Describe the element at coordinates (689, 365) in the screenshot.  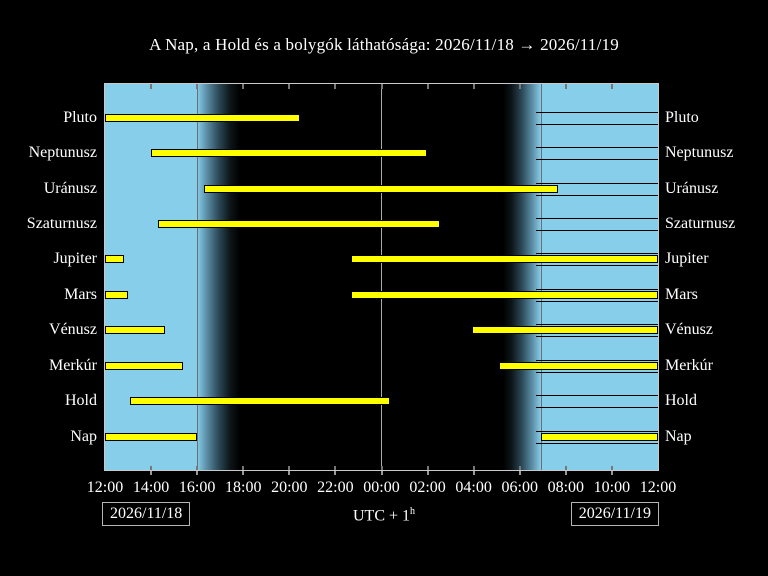
I see `y-label-right-merkúr: Merkúr` at that location.